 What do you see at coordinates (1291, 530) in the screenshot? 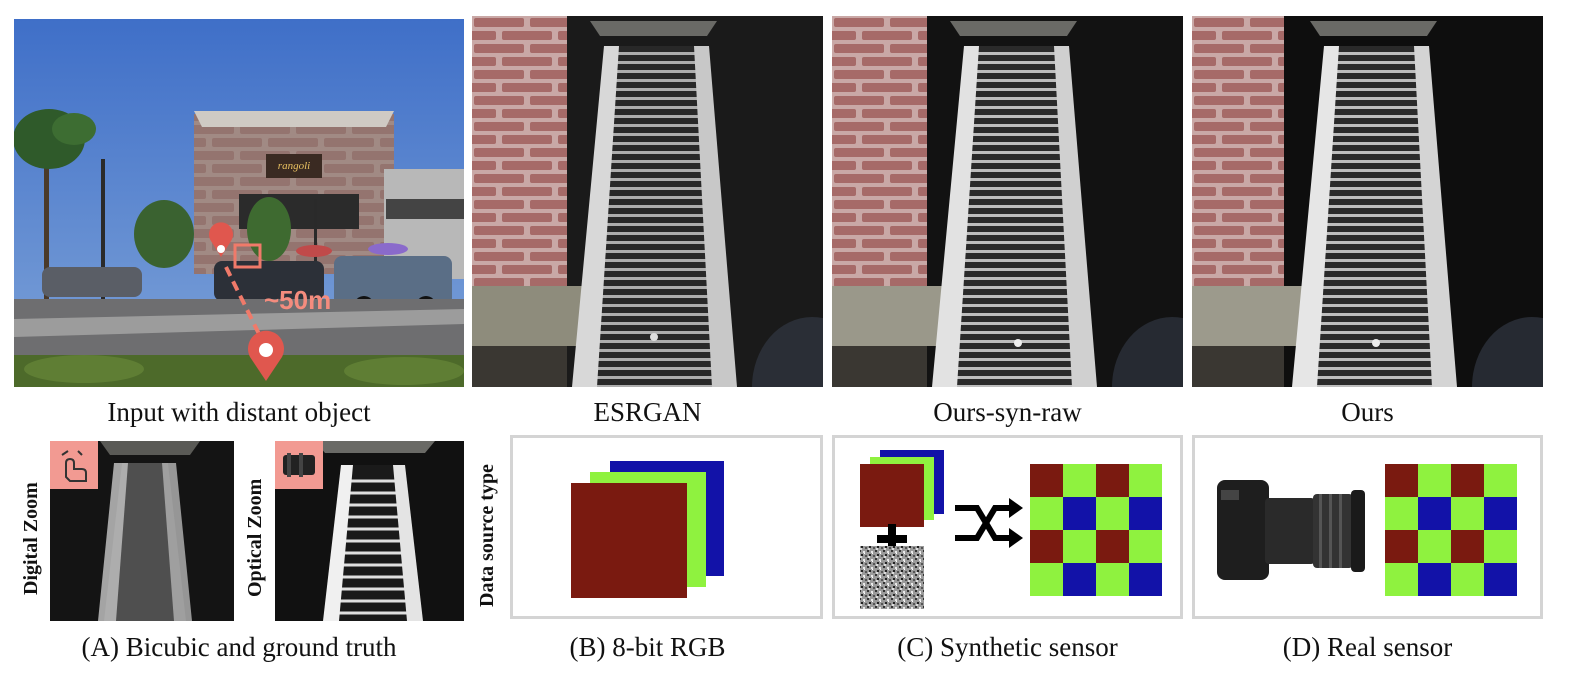
I see `camera-icon` at bounding box center [1291, 530].